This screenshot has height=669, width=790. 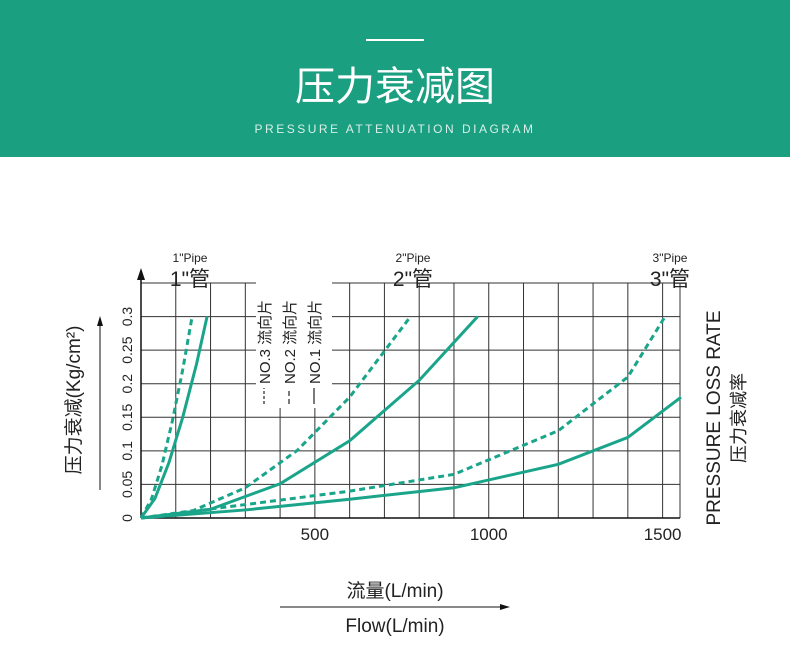 What do you see at coordinates (395, 129) in the screenshot?
I see `subtitle: PRESSURE ATTENUATION DIAGRAM` at bounding box center [395, 129].